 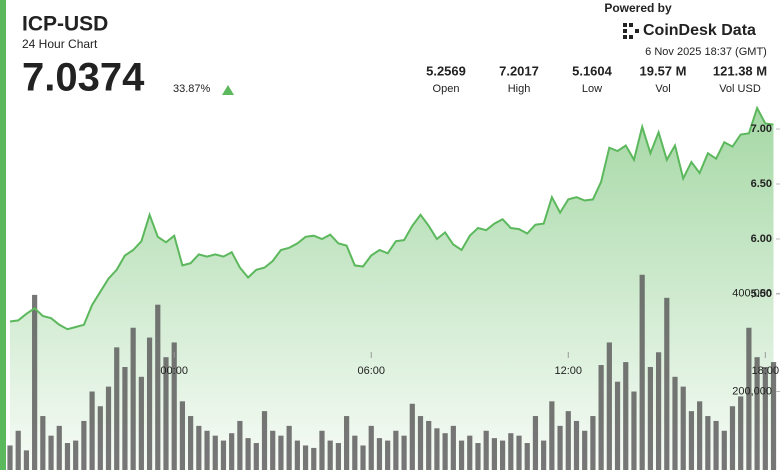 What do you see at coordinates (761, 239) in the screenshot?
I see `y-tick-label: 6.00` at bounding box center [761, 239].